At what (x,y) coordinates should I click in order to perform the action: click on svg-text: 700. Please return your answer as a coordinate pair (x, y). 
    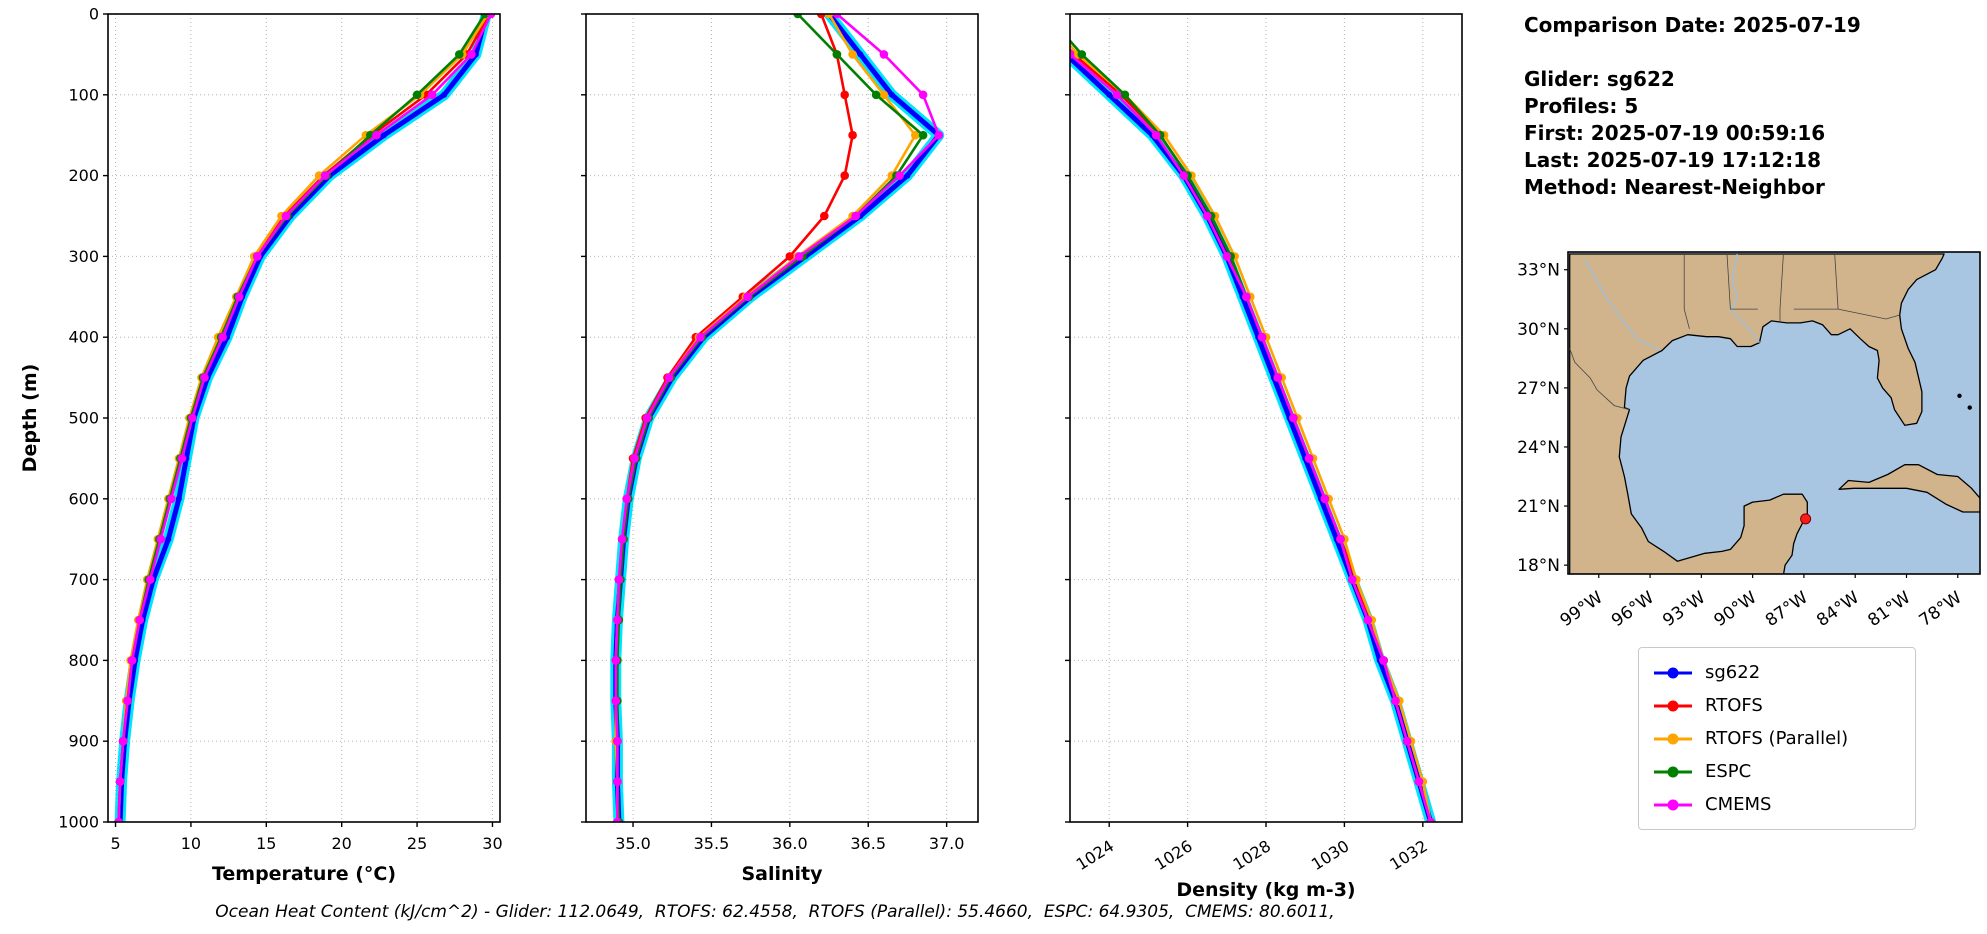
    Looking at the image, I should click on (83, 579).